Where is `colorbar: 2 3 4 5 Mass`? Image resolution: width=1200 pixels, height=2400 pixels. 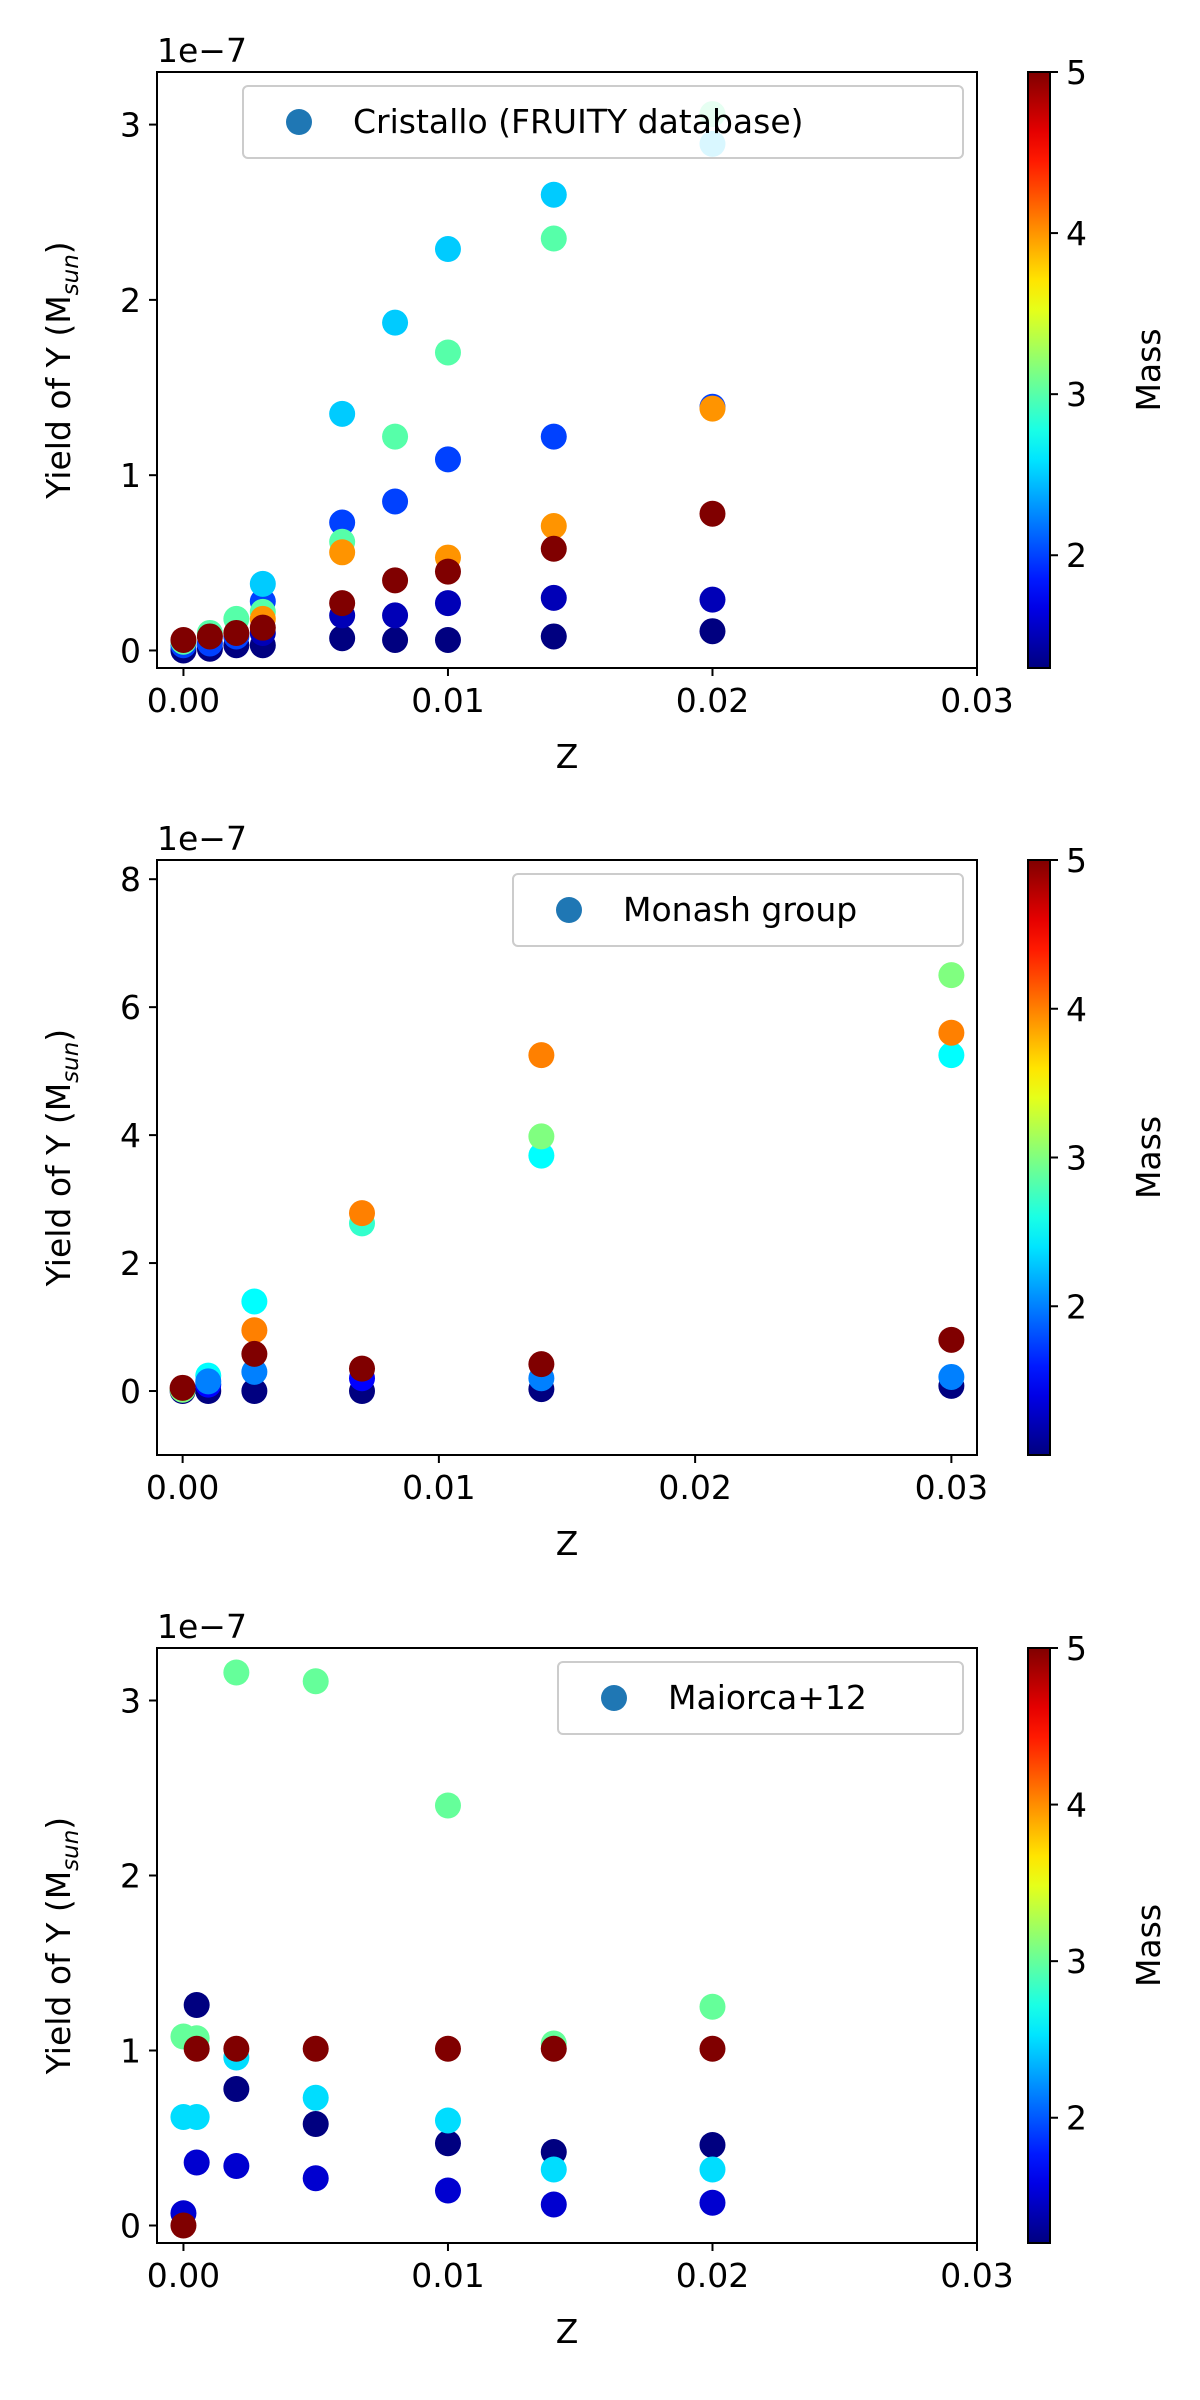
colorbar: 2 3 4 5 Mass is located at coordinates (1097, 361).